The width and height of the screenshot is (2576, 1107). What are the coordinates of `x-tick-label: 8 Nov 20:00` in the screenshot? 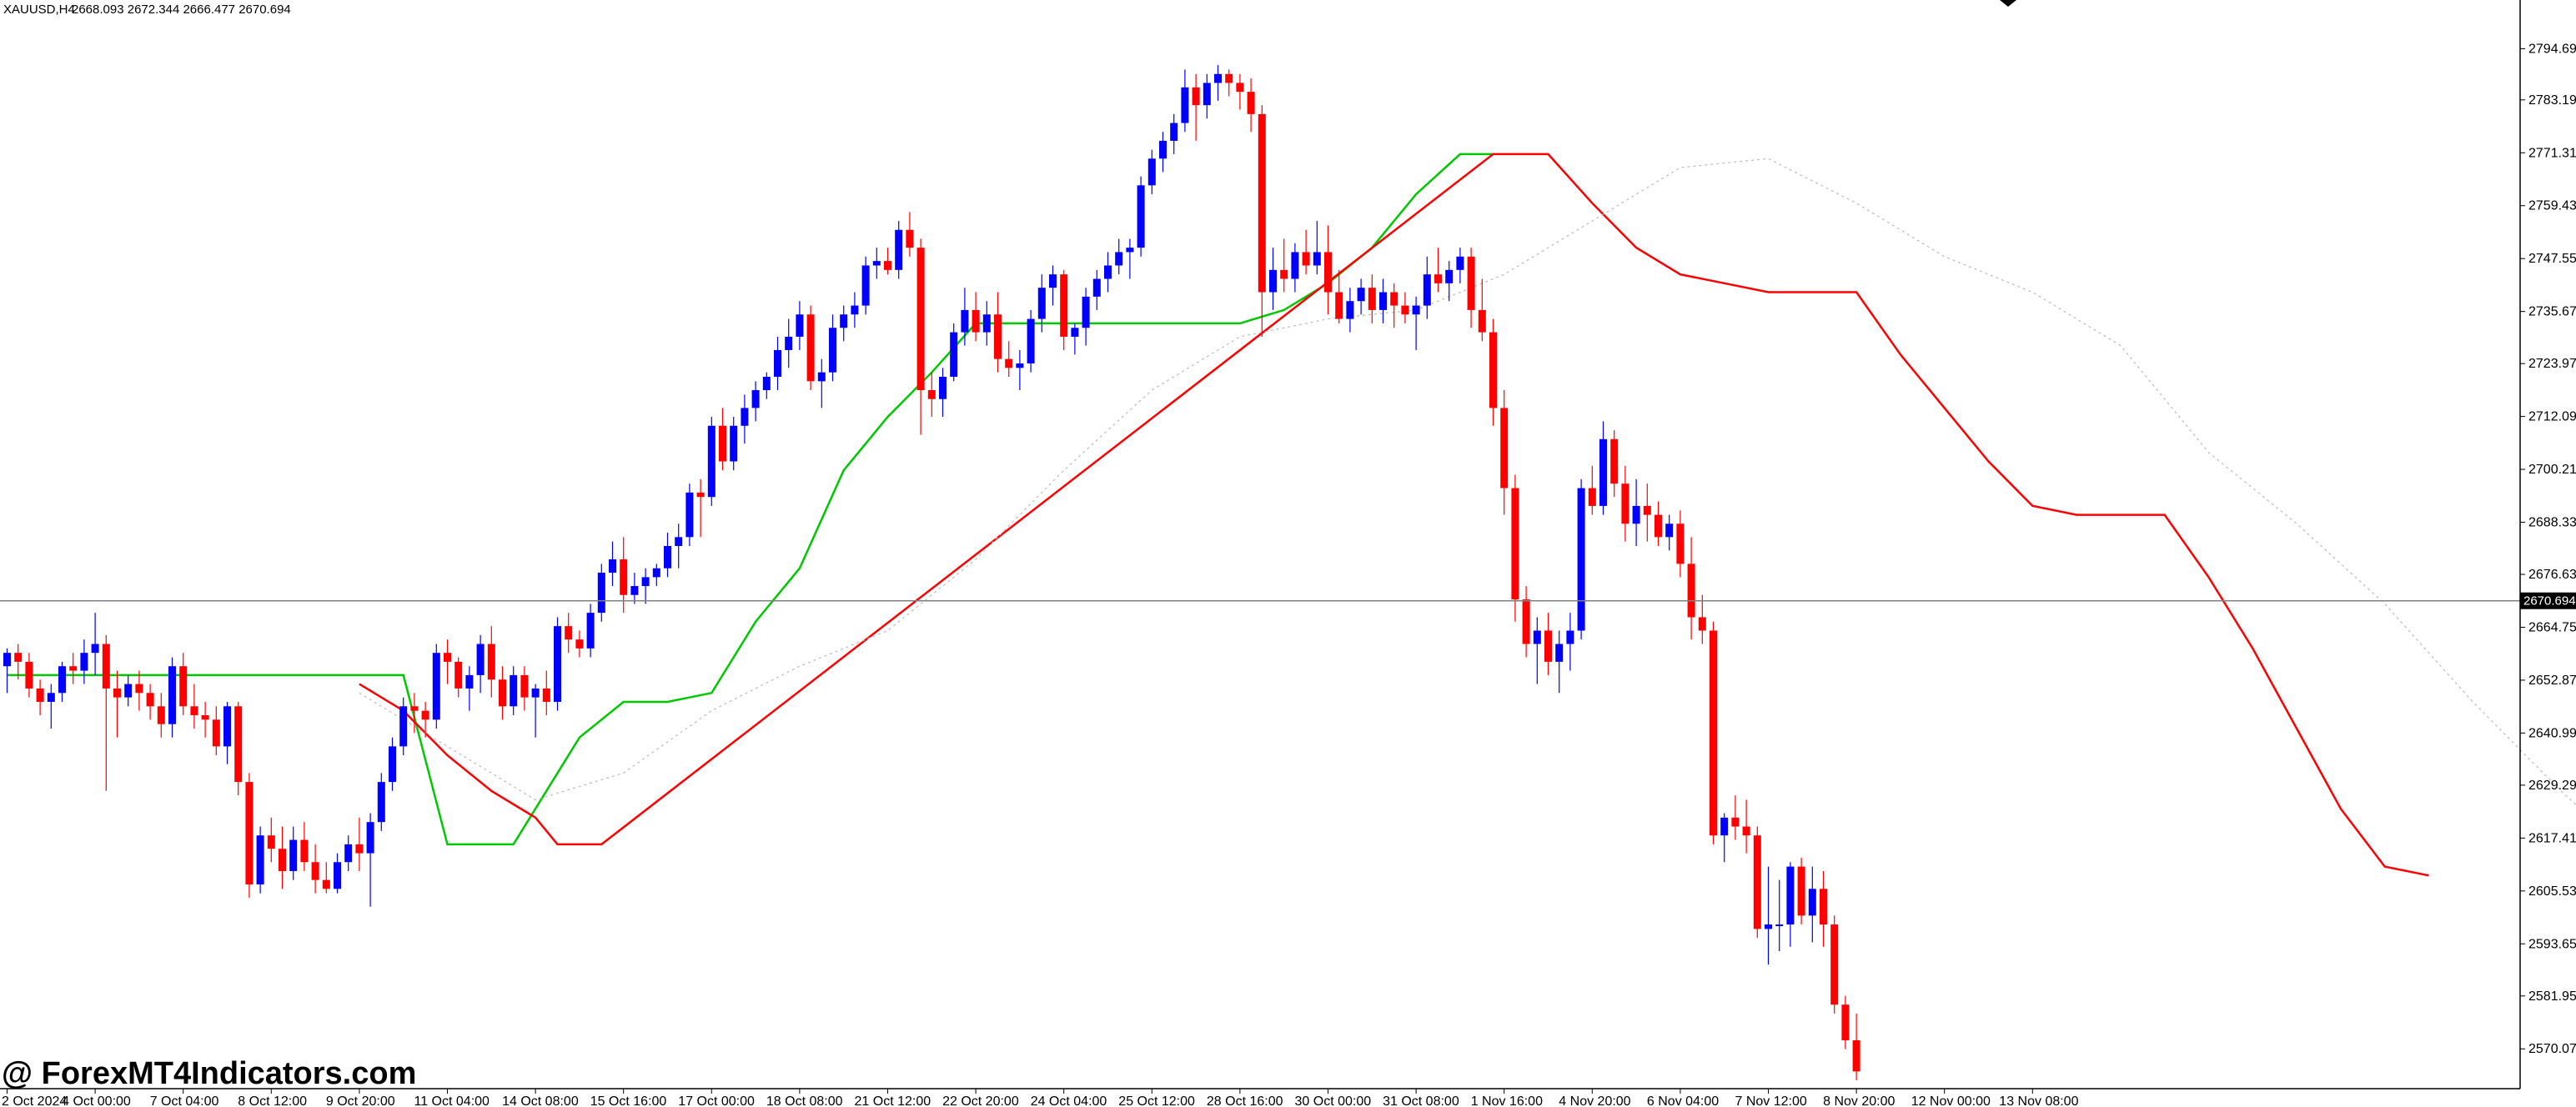 It's located at (1859, 1100).